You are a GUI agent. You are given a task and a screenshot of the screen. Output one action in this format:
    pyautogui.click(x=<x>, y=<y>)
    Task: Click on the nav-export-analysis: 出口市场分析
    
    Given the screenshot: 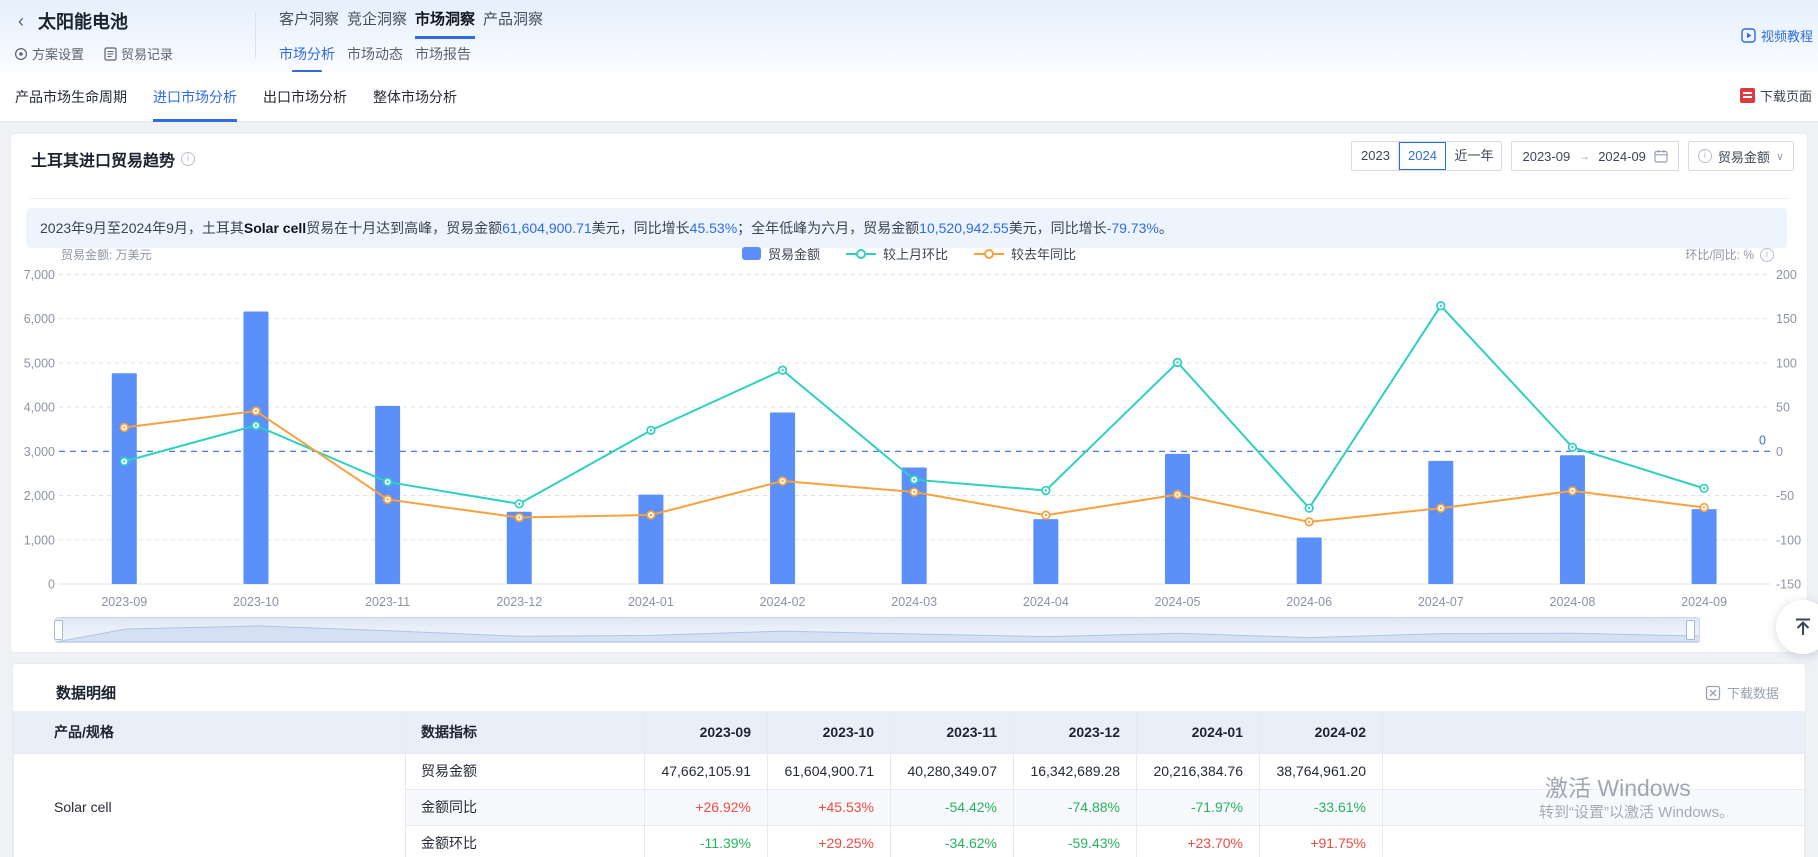 What is the action you would take?
    pyautogui.click(x=305, y=97)
    